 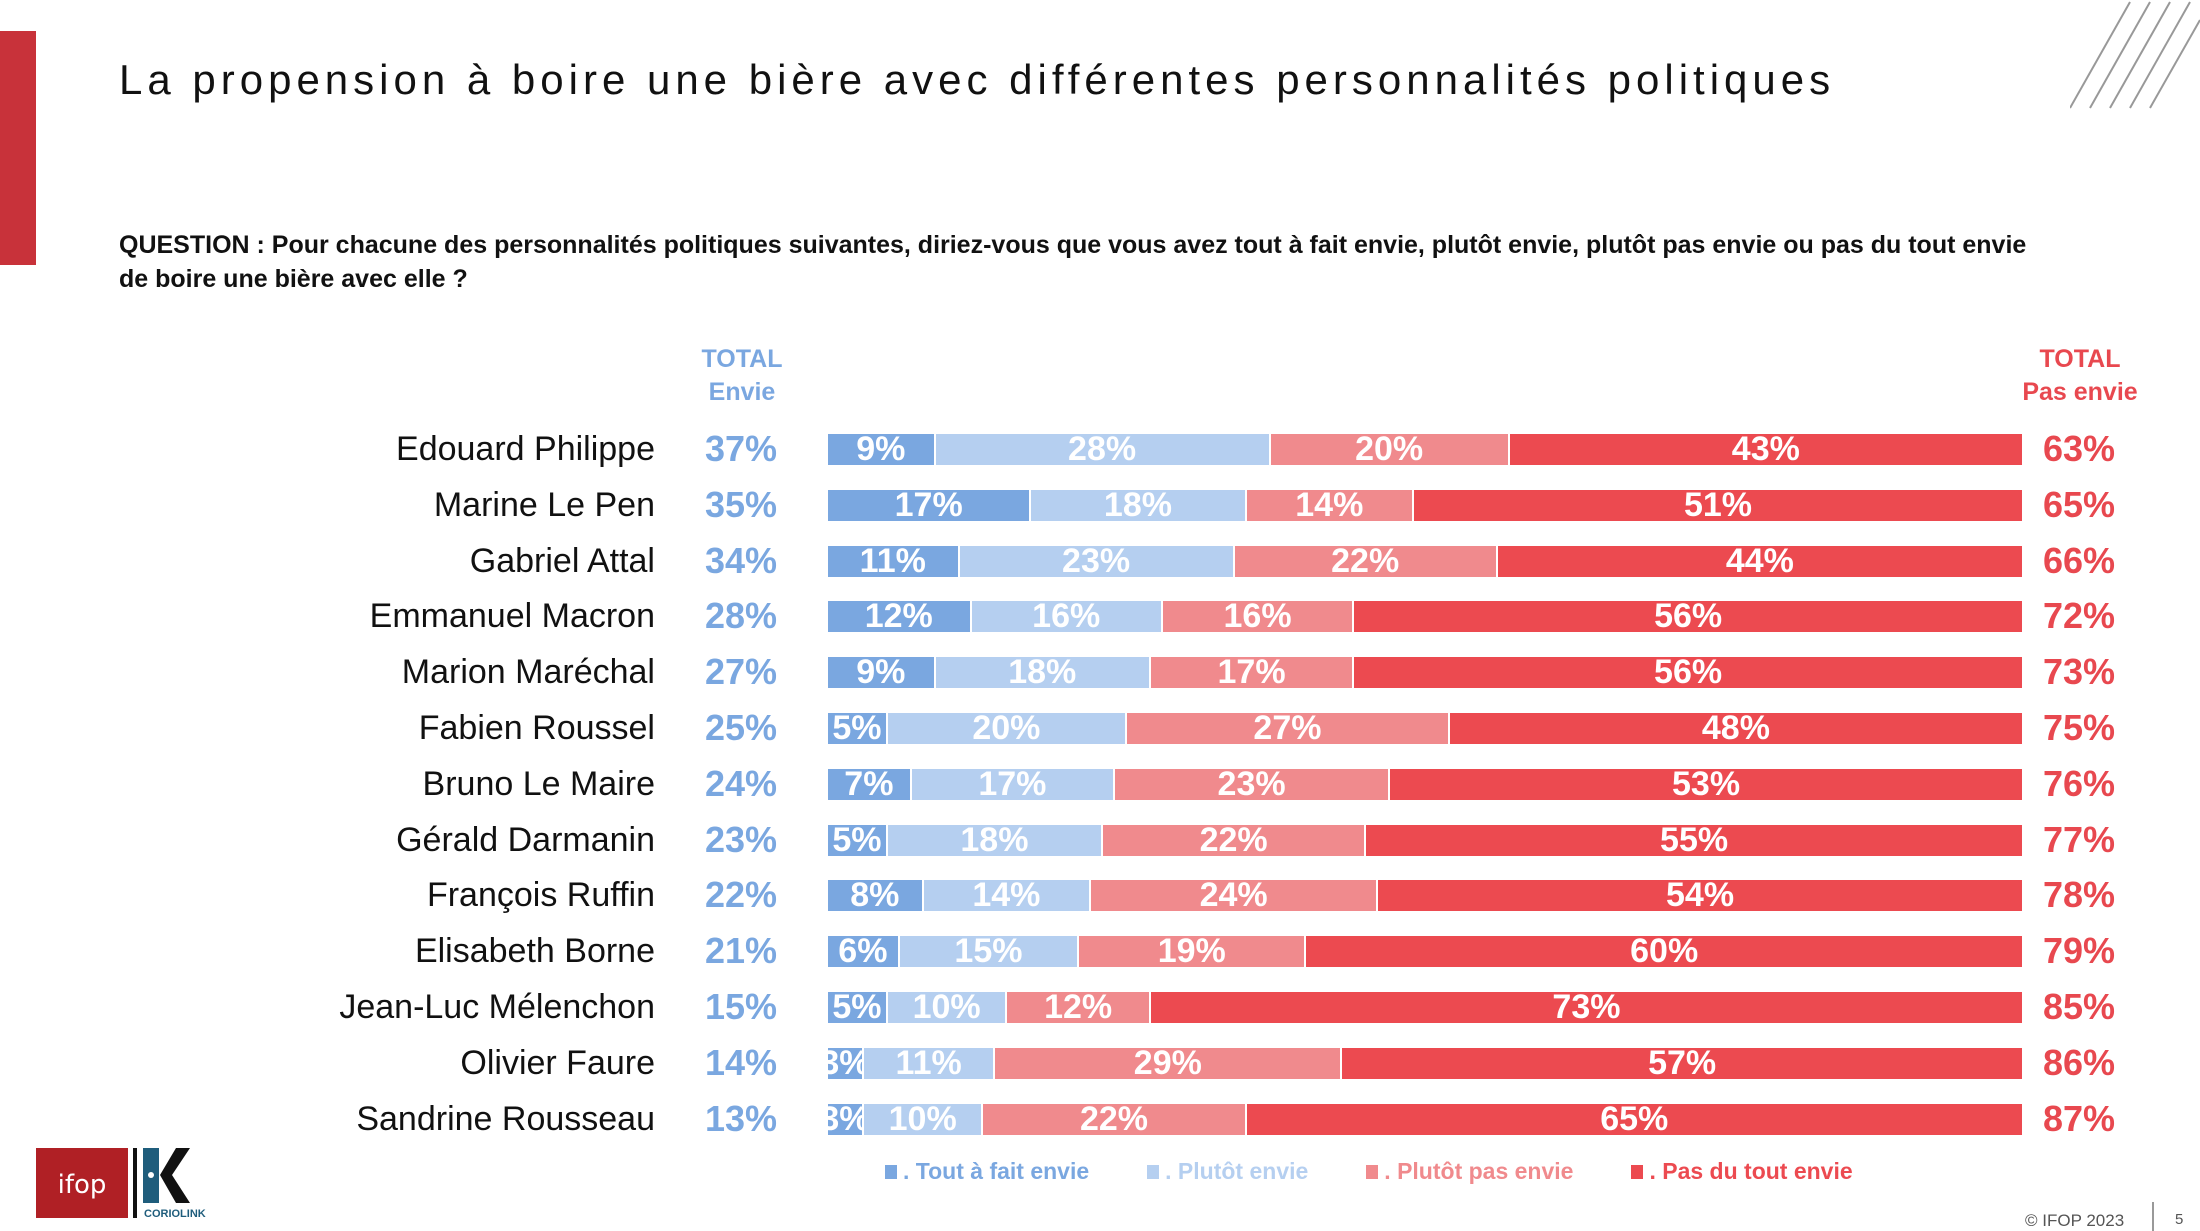 What do you see at coordinates (741, 616) in the screenshot?
I see `total-envie-label: 28%` at bounding box center [741, 616].